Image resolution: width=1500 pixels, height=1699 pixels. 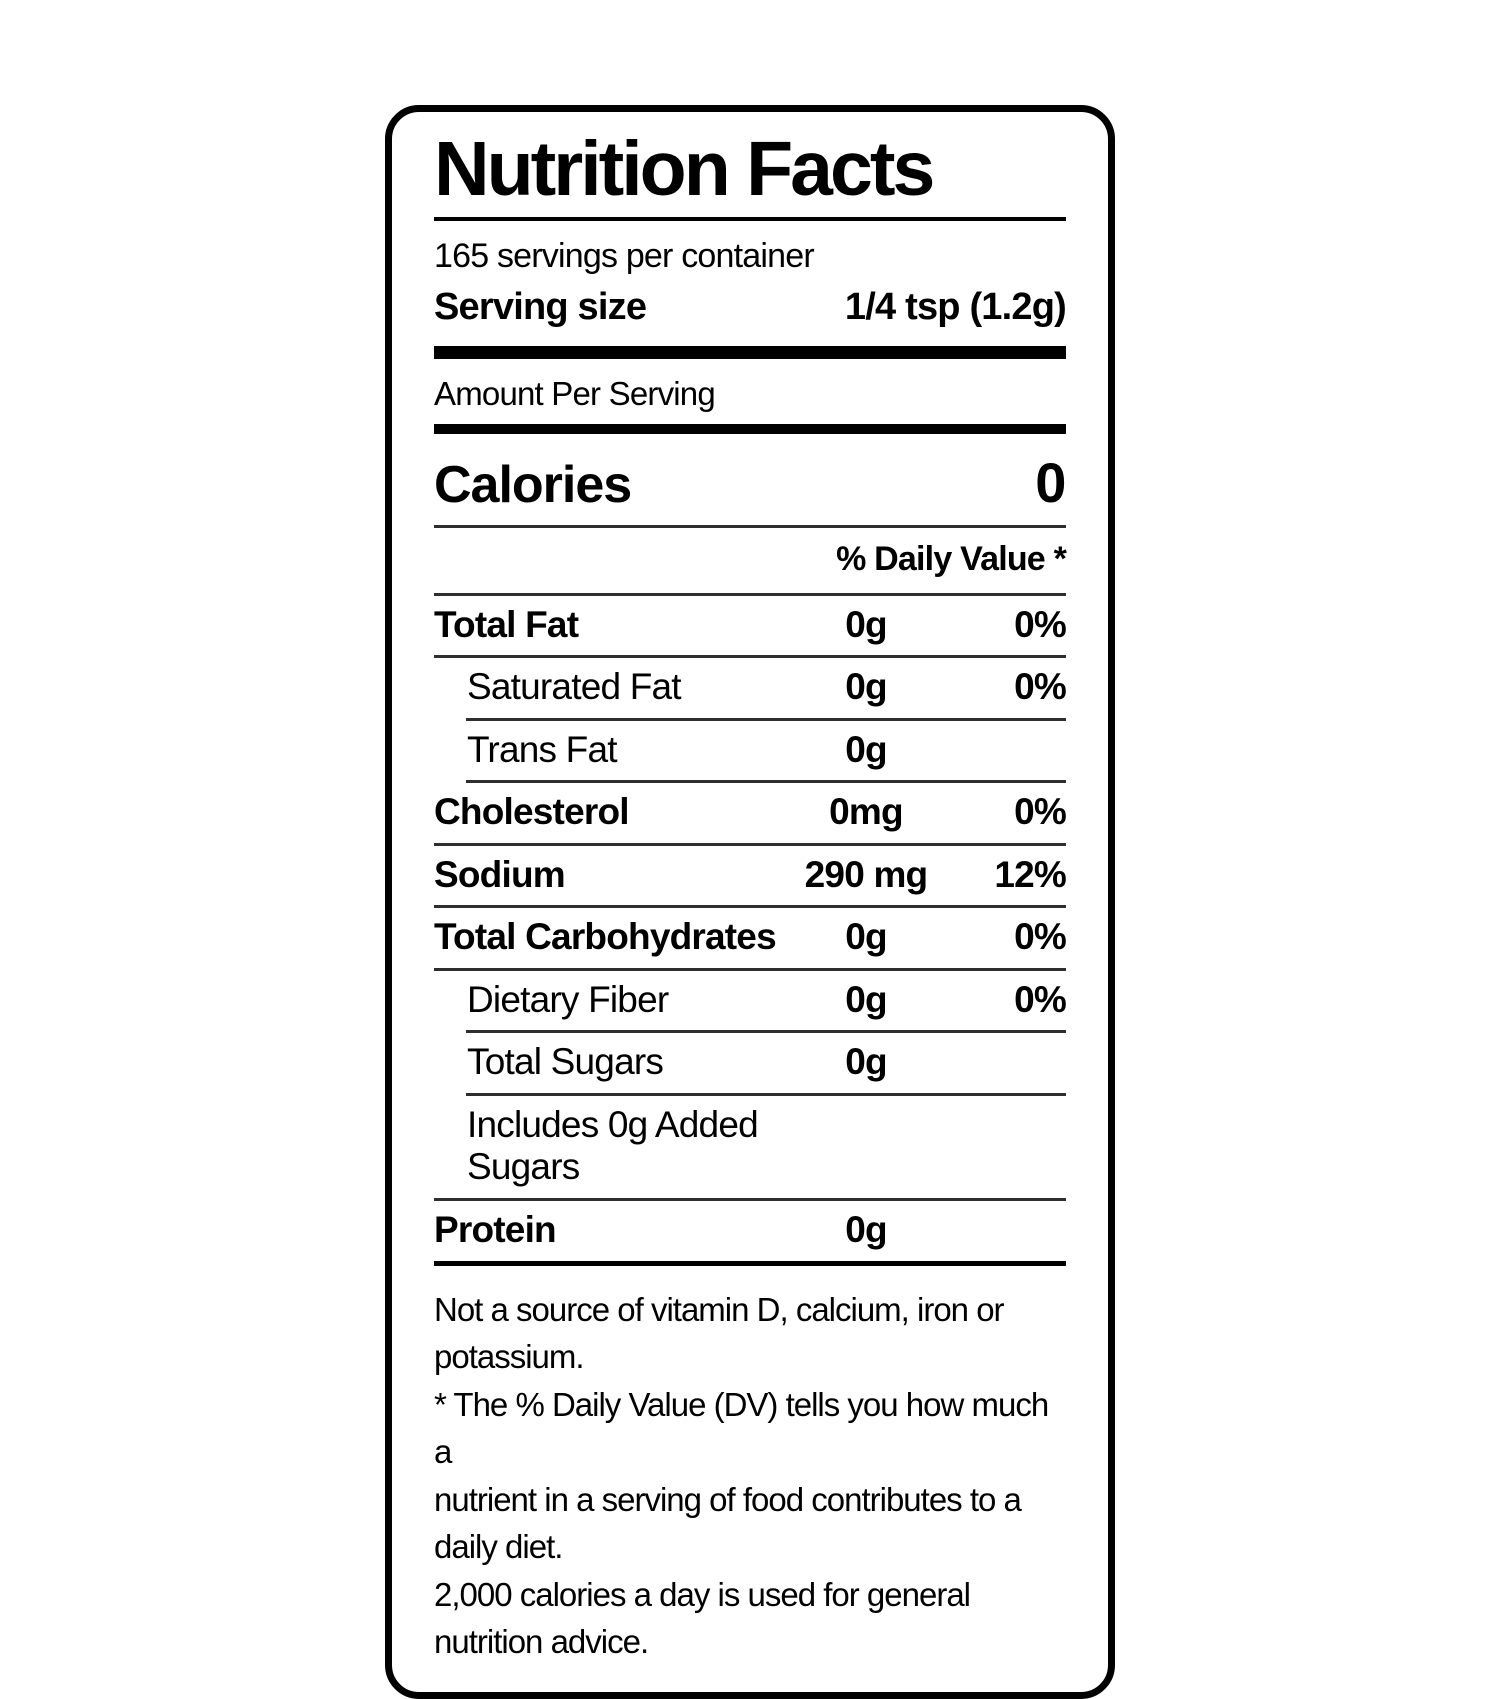 I want to click on nutrient-daily-value: 12%, so click(x=1030, y=874).